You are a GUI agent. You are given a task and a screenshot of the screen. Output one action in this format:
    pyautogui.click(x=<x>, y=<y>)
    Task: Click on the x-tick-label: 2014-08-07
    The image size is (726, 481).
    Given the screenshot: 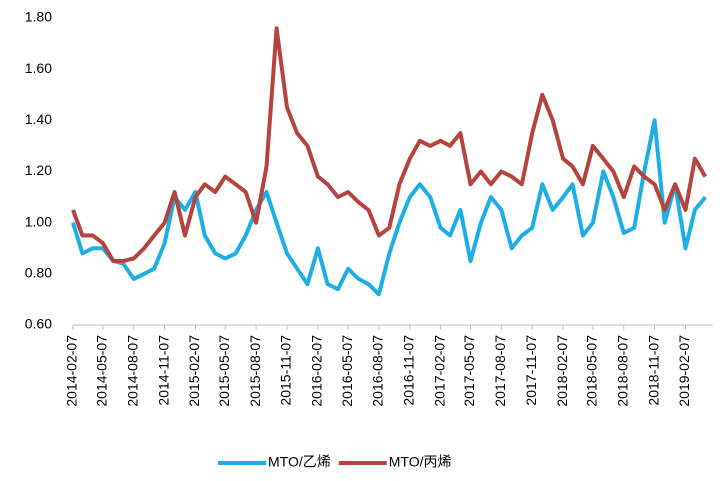 What is the action you would take?
    pyautogui.click(x=132, y=371)
    